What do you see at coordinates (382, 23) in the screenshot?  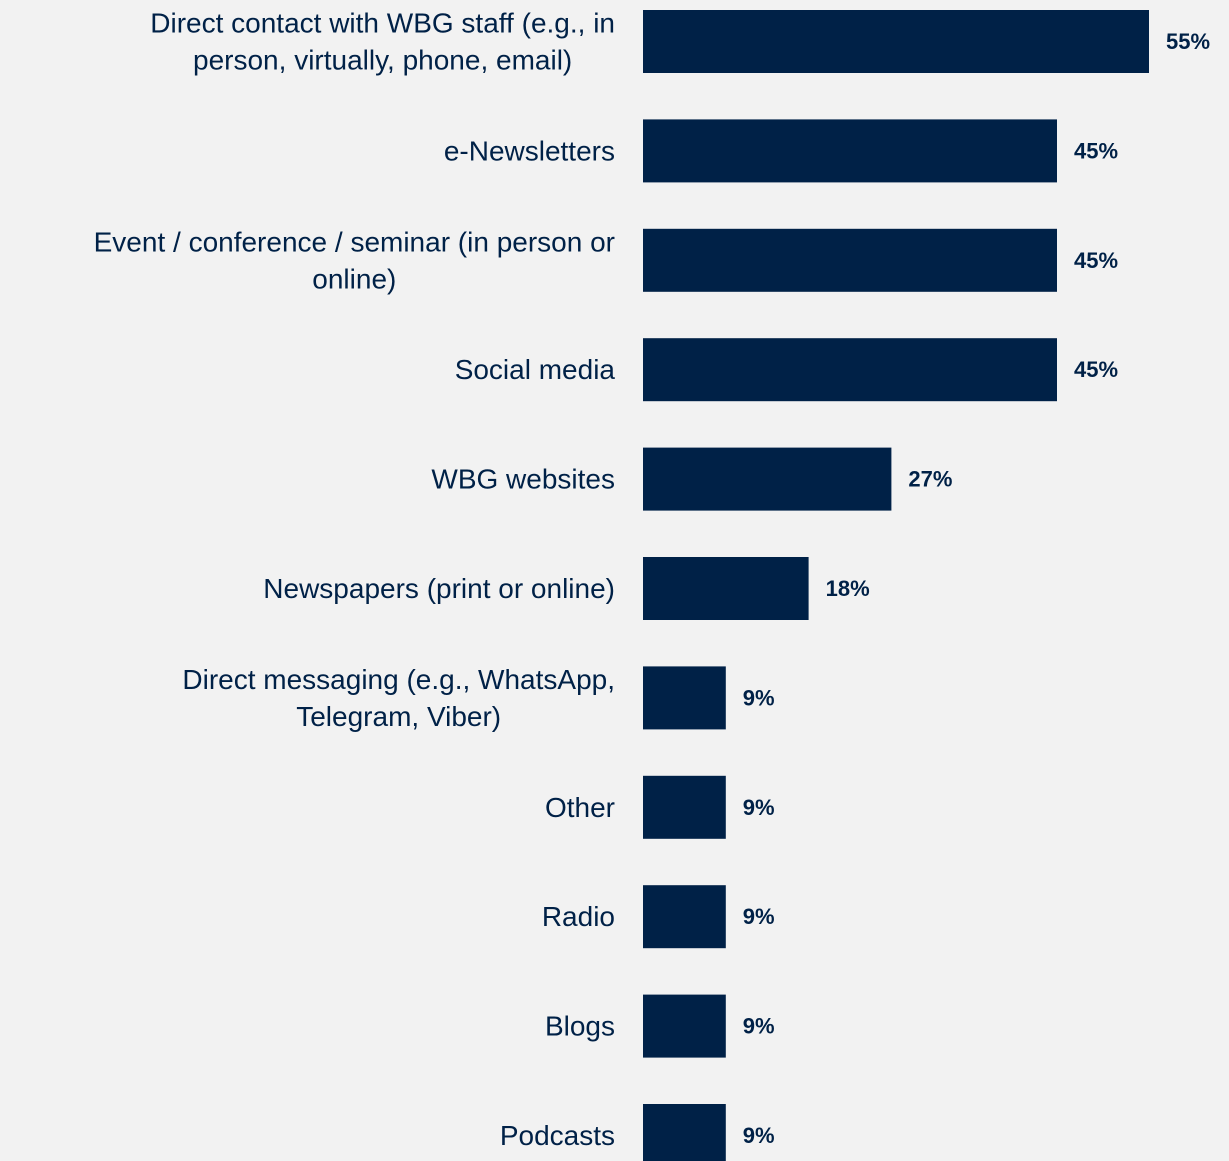 I see `category-label: Direct contact with WBG staff (e.g., in` at bounding box center [382, 23].